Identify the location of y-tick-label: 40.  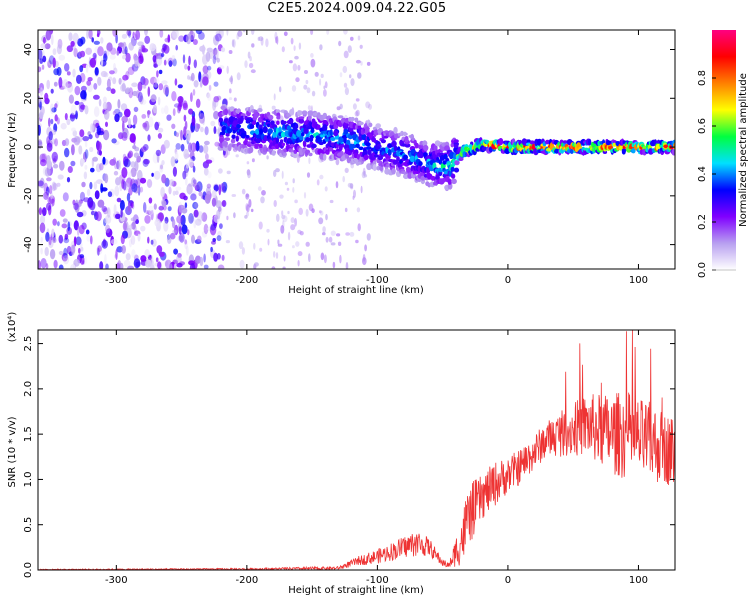
(28, 49).